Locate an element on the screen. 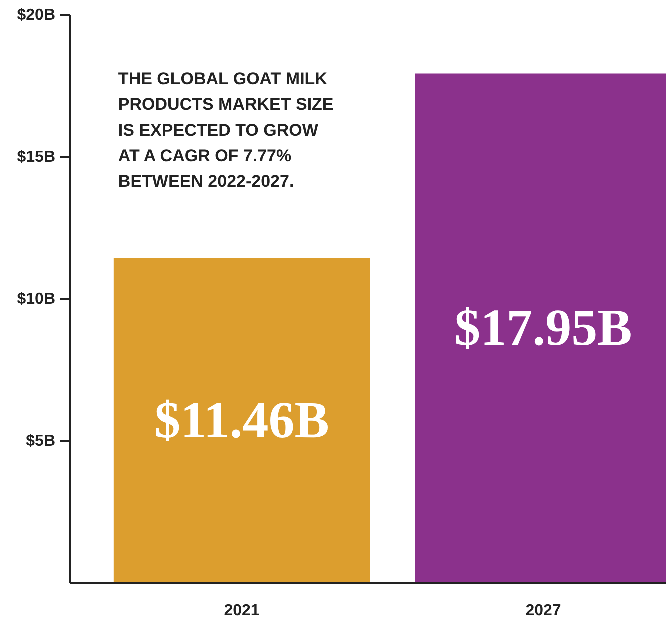 The width and height of the screenshot is (666, 622). data-label: $11.46B is located at coordinates (242, 421).